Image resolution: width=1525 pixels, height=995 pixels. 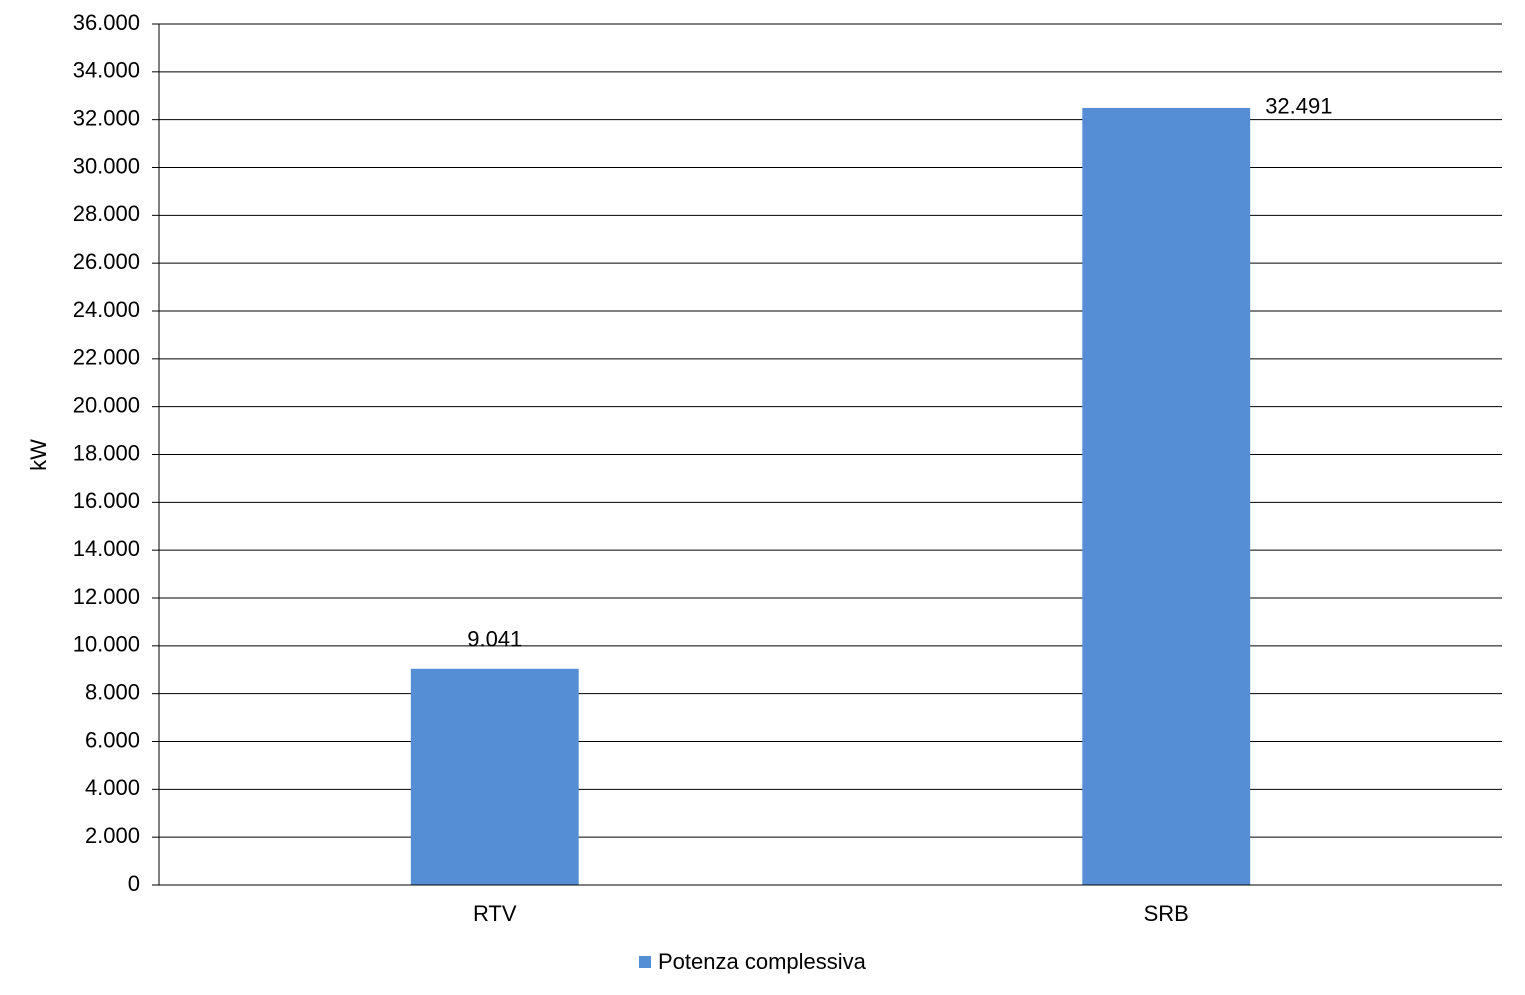 What do you see at coordinates (106, 596) in the screenshot?
I see `y-tick-label: 12.000` at bounding box center [106, 596].